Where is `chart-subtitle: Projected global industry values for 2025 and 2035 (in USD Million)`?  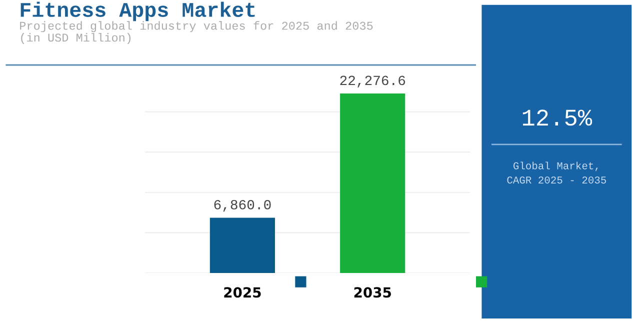 chart-subtitle: Projected global industry values for 2025 and 2035 (in USD Million) is located at coordinates (196, 32).